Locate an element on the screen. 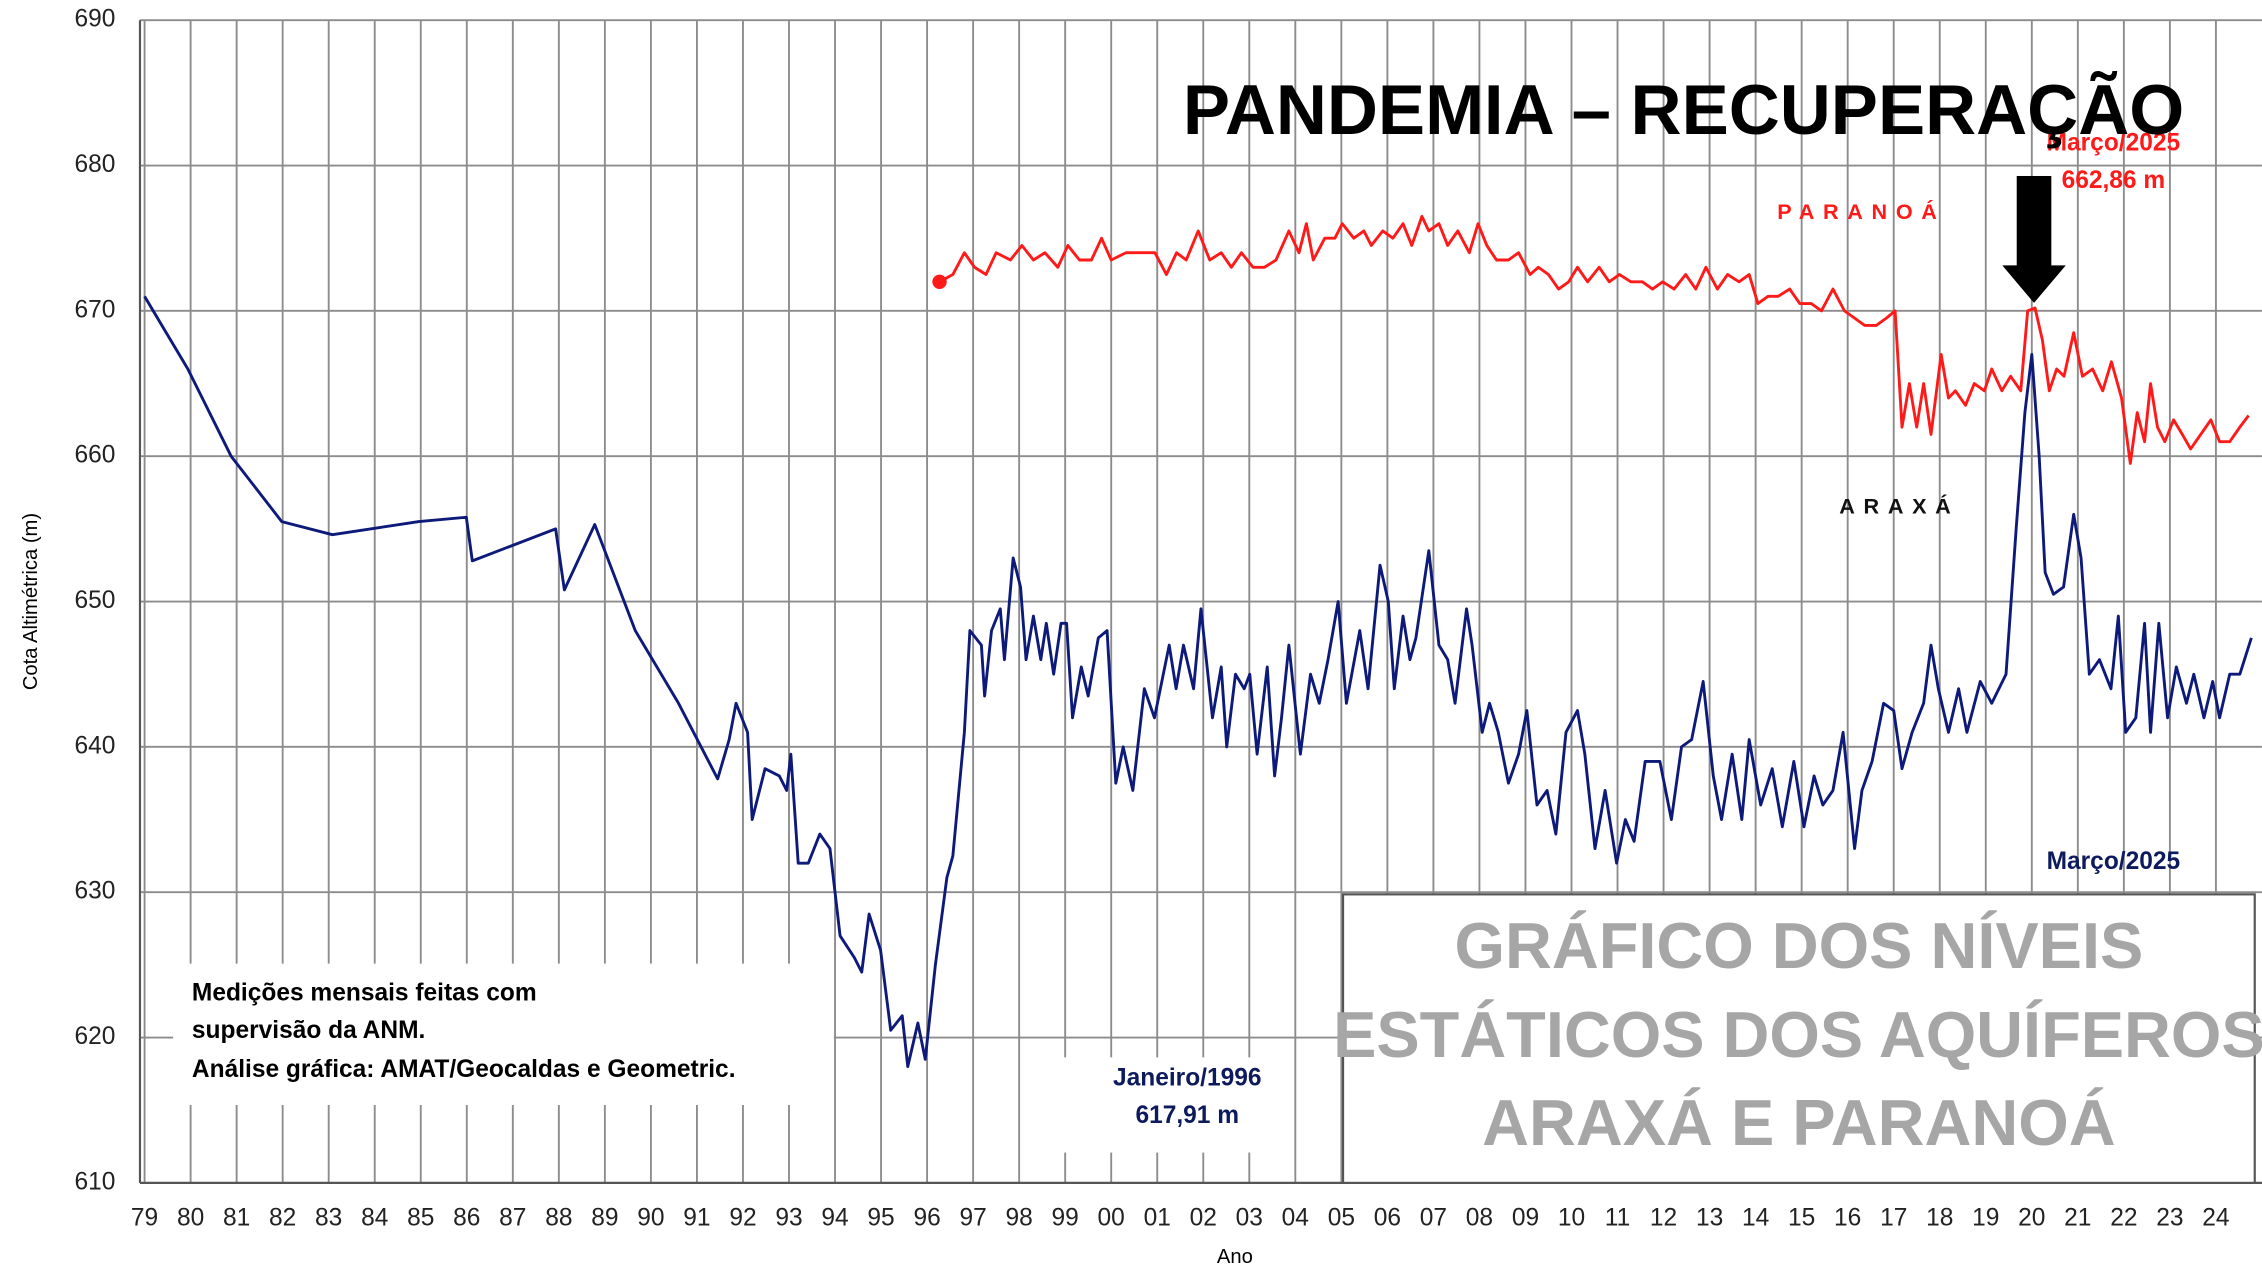 Image resolution: width=2262 pixels, height=1269 pixels. series-label: ARAXÁ is located at coordinates (1899, 505).